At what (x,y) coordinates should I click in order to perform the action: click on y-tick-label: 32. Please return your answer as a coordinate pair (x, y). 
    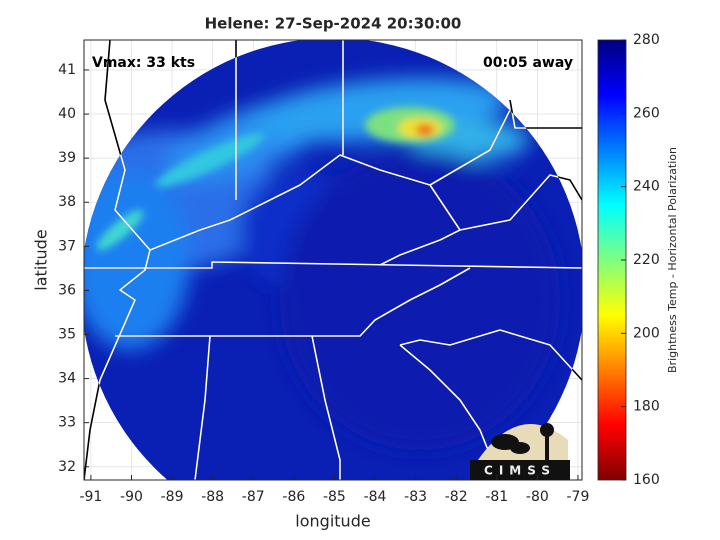
    Looking at the image, I should click on (67, 467).